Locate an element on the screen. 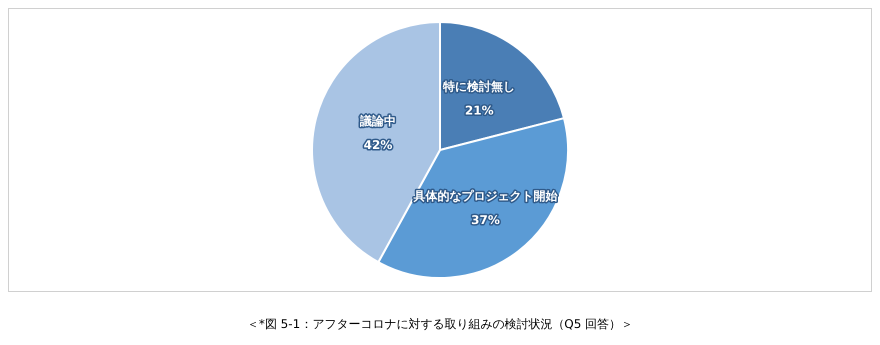  slice-label: 議論中 is located at coordinates (377, 121).